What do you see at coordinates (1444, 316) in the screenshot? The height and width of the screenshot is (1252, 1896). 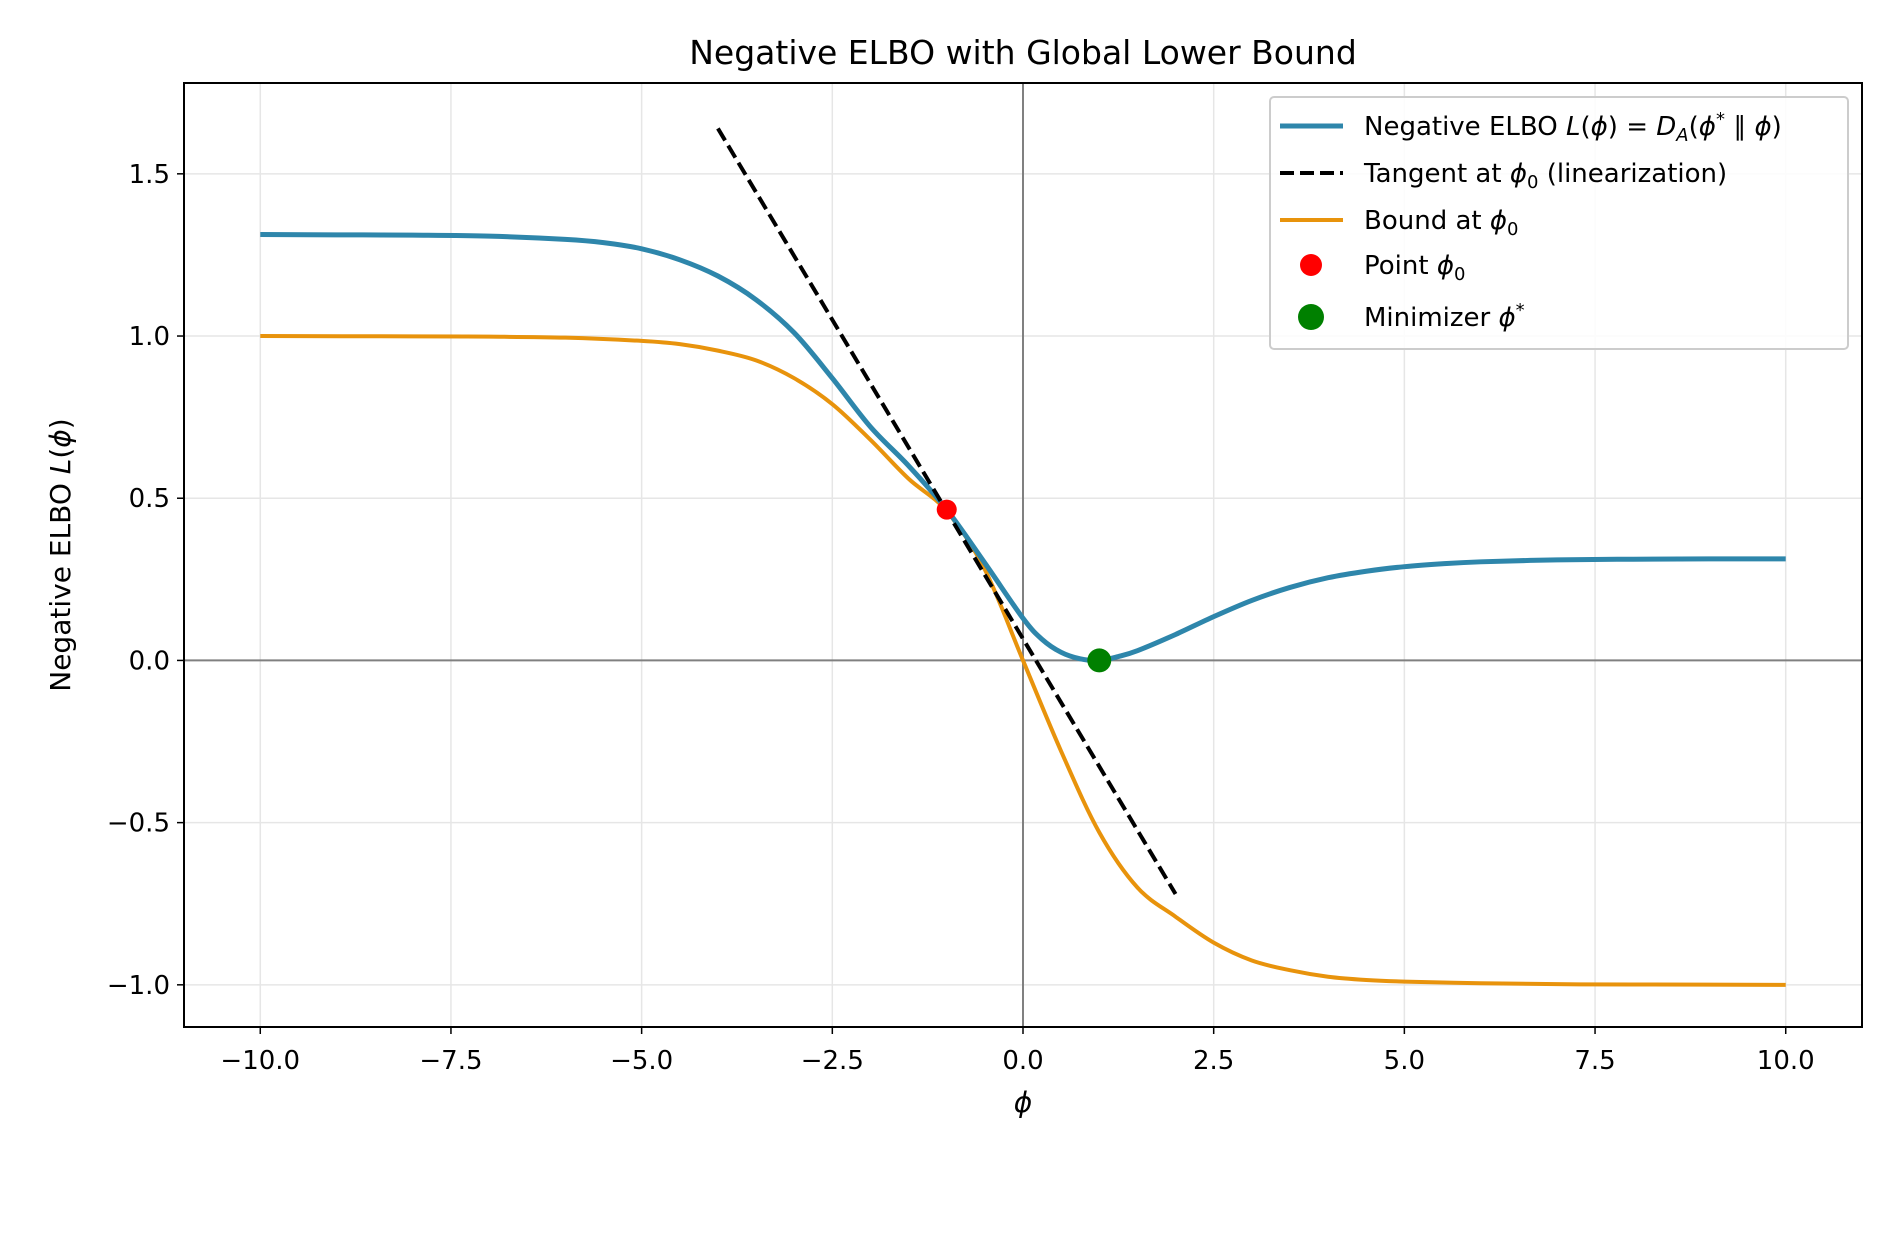 I see `legend-label-minimizer: Minimizer ϕ*` at bounding box center [1444, 316].